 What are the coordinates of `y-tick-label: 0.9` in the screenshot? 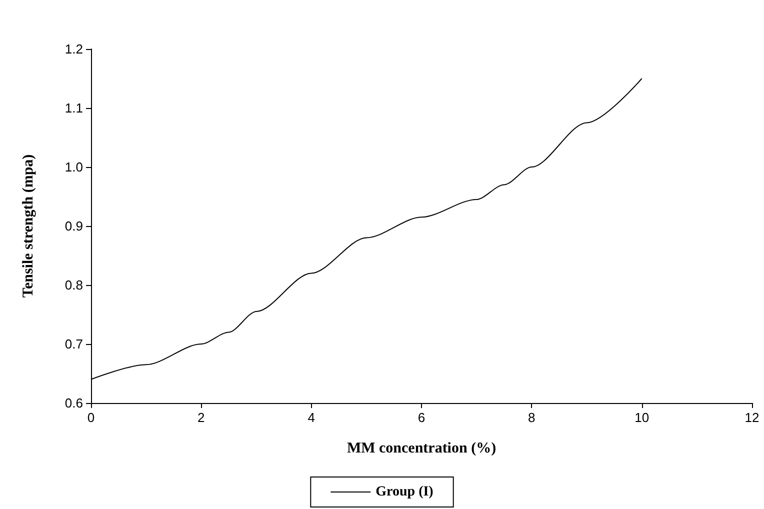 It's located at (73, 226).